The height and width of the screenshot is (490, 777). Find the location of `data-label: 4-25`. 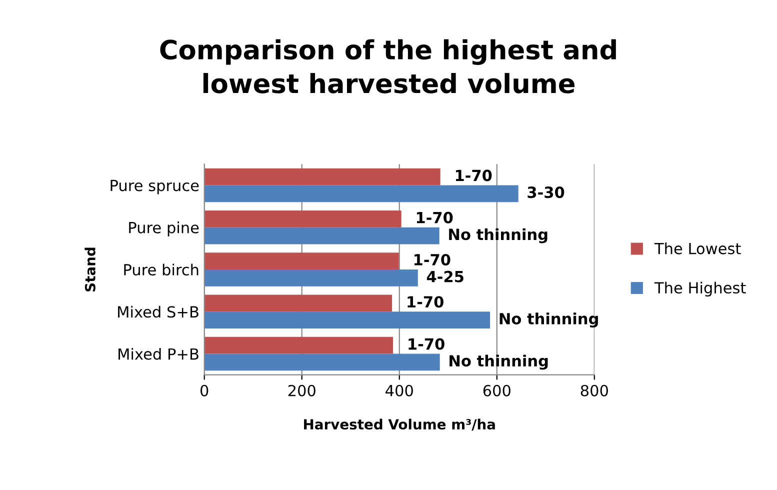

data-label: 4-25 is located at coordinates (445, 276).